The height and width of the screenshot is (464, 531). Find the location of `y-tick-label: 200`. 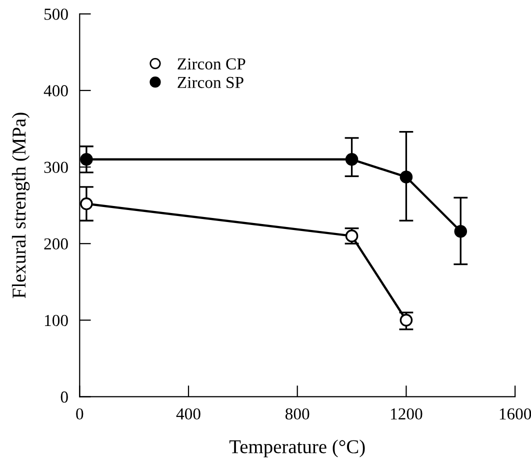

y-tick-label: 200 is located at coordinates (56, 244).